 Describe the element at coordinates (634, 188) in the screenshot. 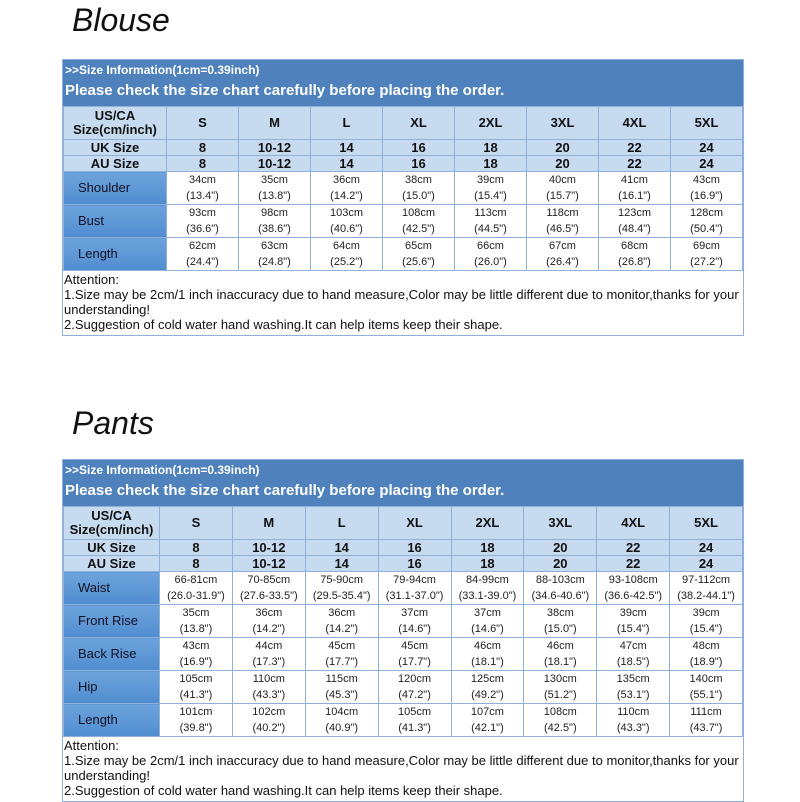

I see `measurement-cell: 41cm (16.1")` at that location.